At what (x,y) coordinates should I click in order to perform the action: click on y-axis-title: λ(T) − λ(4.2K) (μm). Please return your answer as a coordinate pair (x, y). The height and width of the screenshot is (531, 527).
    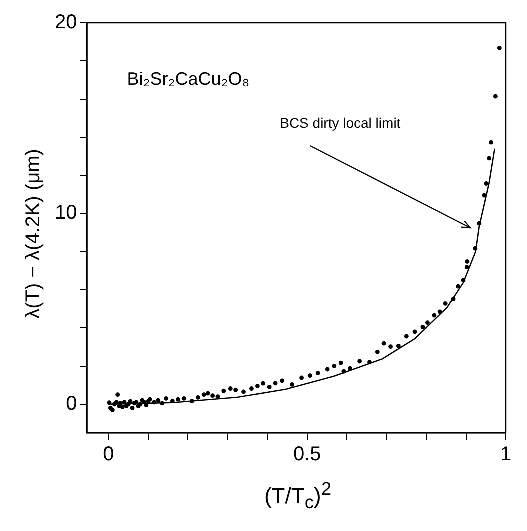
    Looking at the image, I should click on (34, 234).